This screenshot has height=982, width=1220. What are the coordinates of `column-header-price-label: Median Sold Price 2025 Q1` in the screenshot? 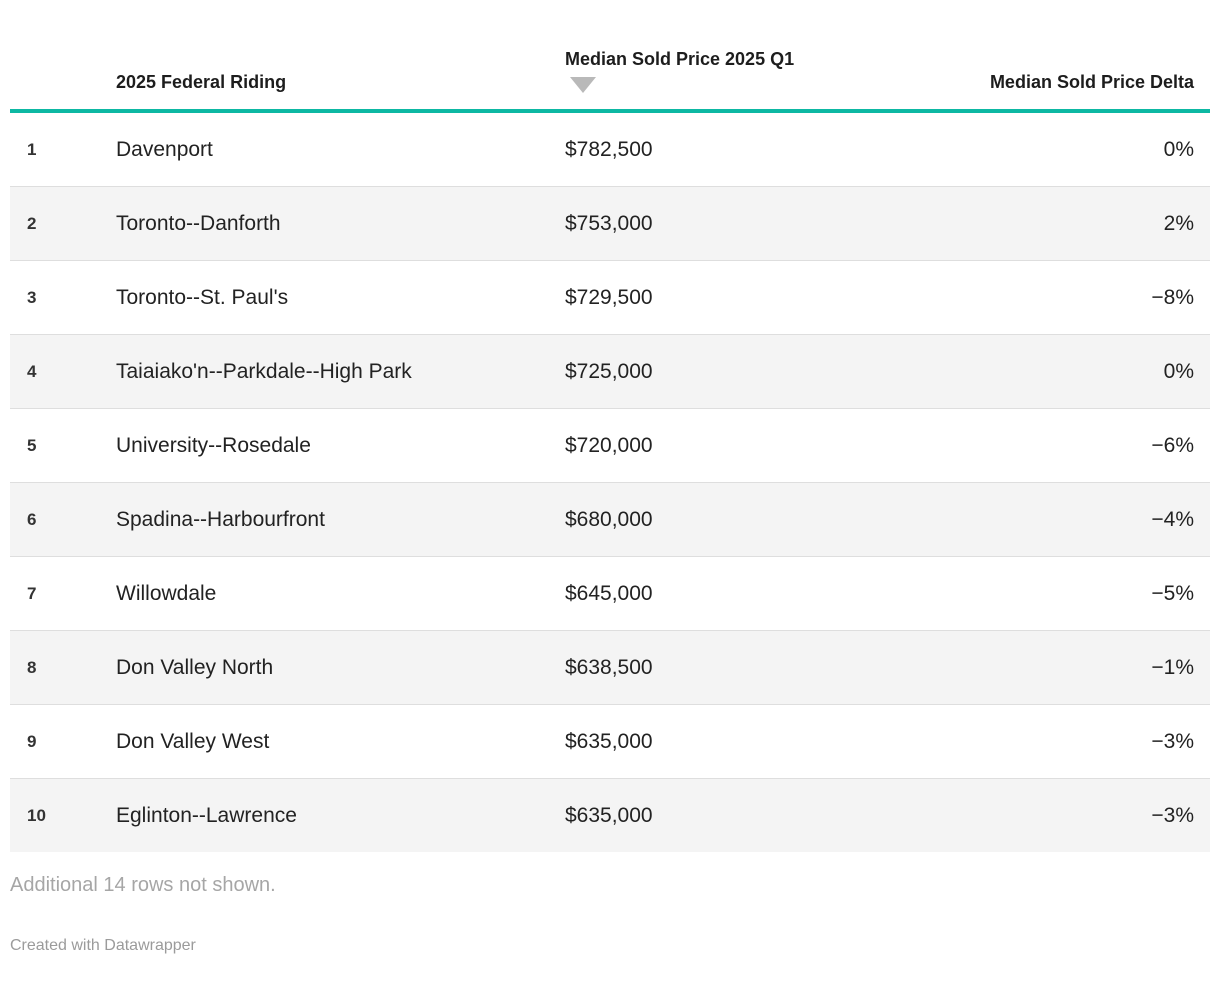 It's located at (680, 59).